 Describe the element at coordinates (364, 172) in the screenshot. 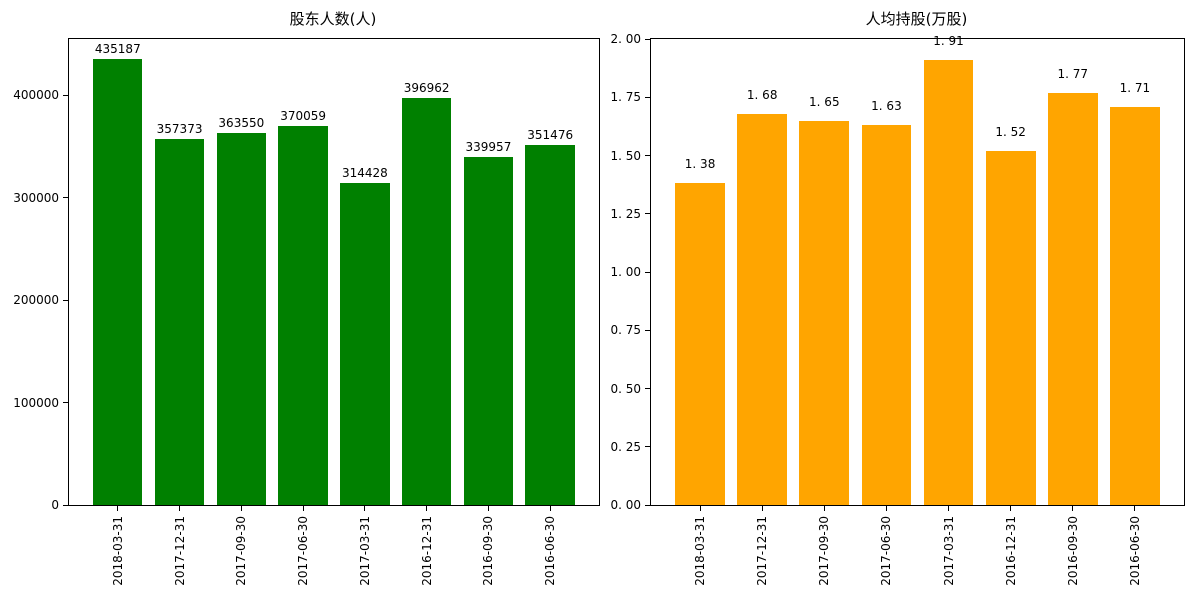

I see `bar-value-label: 314428` at that location.